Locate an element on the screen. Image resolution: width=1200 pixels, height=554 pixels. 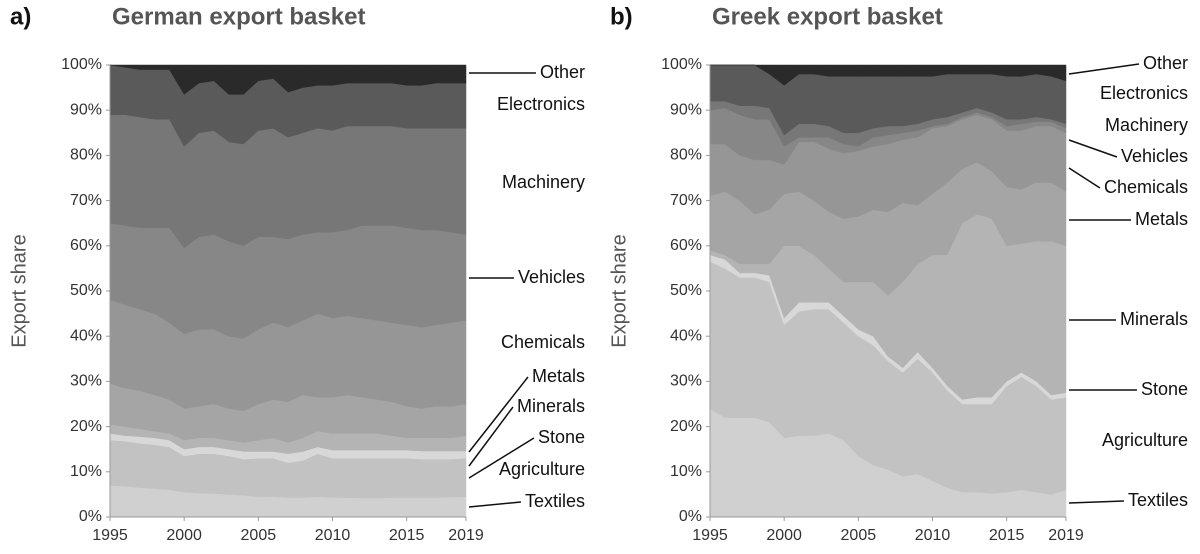
chart-title: German export basket is located at coordinates (238, 16).